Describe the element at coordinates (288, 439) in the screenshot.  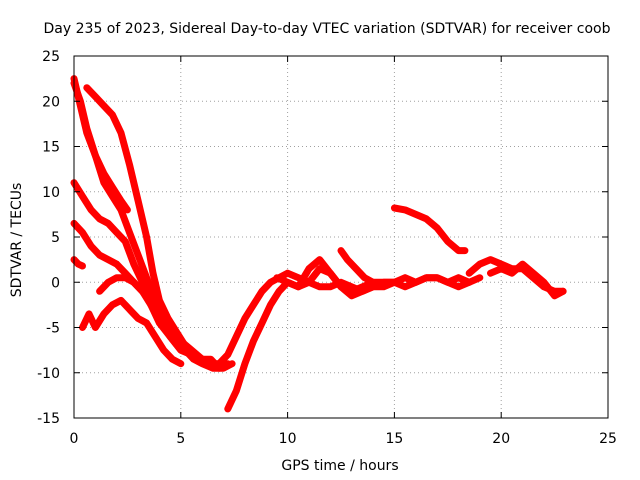
I see `x-tick-label: 10` at that location.